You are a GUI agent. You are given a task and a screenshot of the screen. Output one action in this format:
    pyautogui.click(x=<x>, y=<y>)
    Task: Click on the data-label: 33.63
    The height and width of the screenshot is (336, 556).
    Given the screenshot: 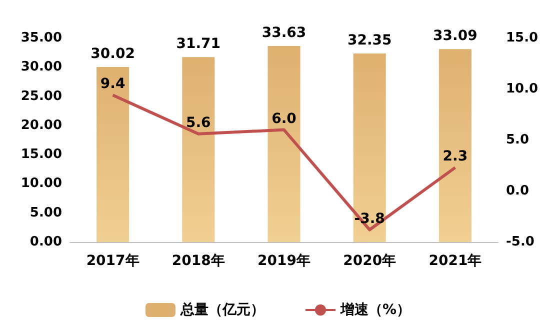 What is the action you would take?
    pyautogui.click(x=284, y=32)
    